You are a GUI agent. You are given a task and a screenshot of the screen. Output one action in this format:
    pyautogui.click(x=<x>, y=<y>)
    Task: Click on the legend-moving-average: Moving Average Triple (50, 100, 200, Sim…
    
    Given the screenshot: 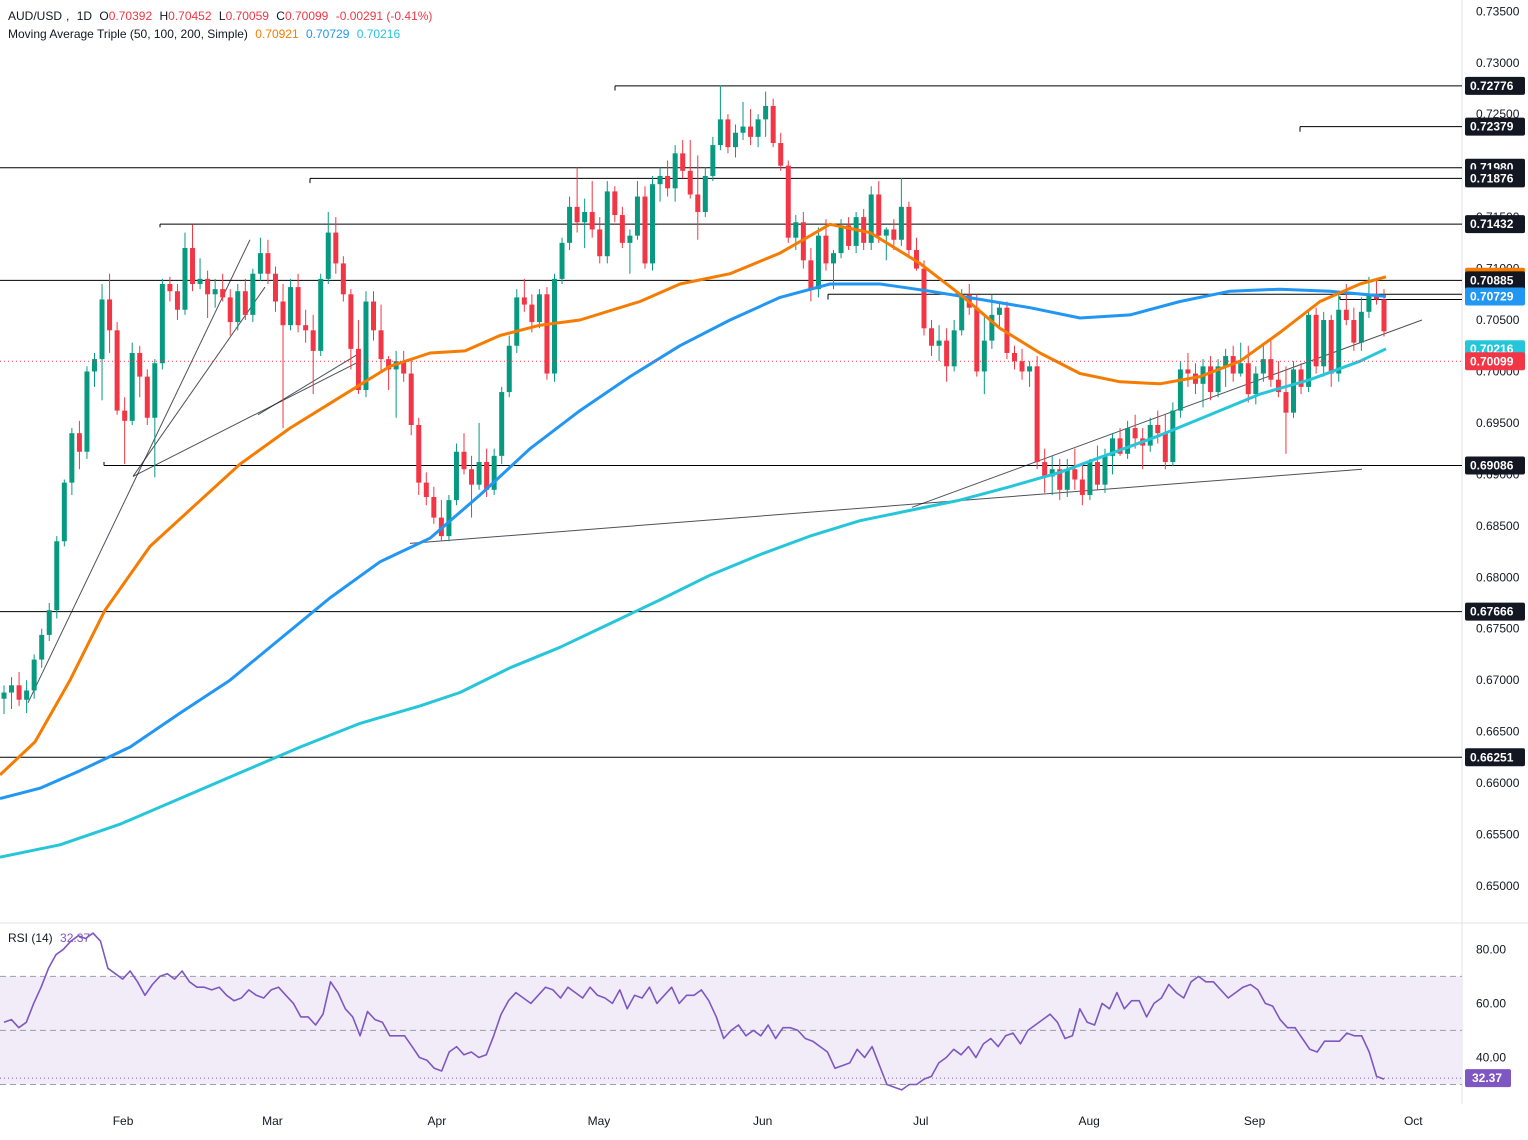 What is the action you would take?
    pyautogui.click(x=206, y=34)
    